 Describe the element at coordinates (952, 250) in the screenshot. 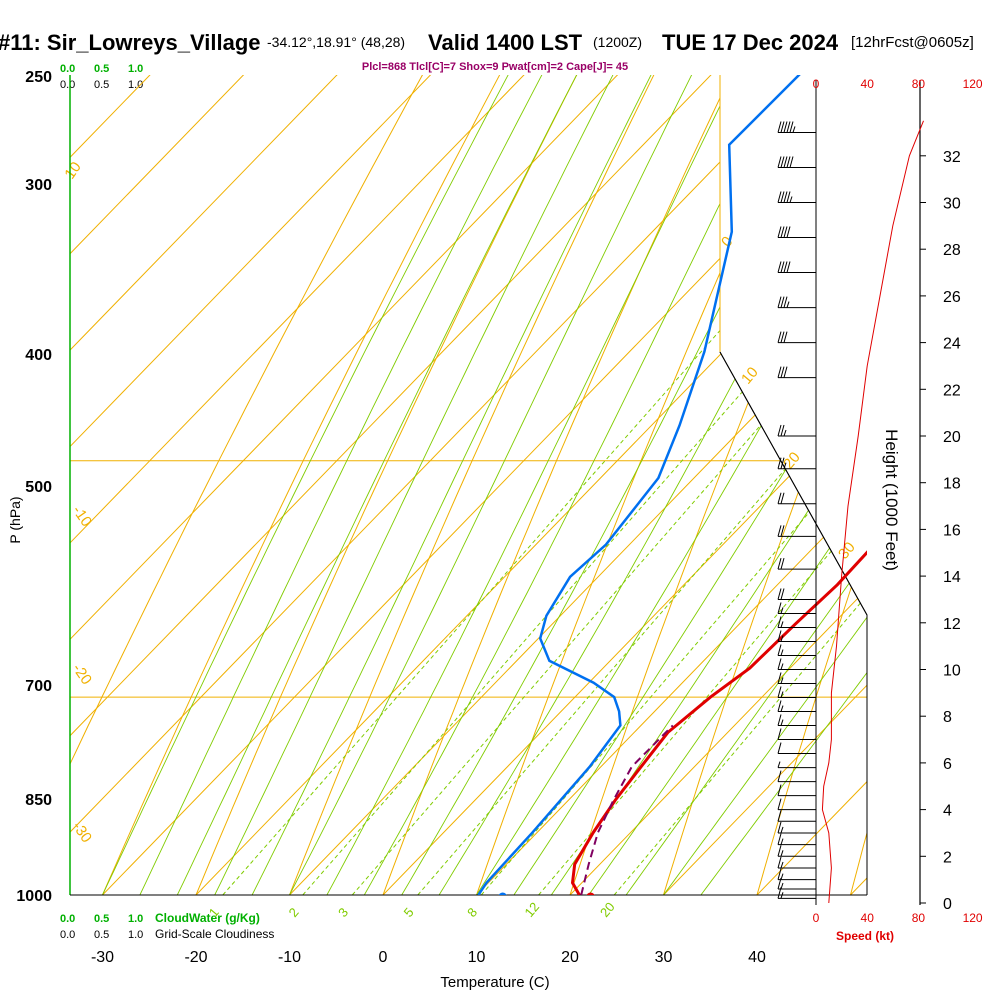

I see `height-tick-label: 28` at that location.